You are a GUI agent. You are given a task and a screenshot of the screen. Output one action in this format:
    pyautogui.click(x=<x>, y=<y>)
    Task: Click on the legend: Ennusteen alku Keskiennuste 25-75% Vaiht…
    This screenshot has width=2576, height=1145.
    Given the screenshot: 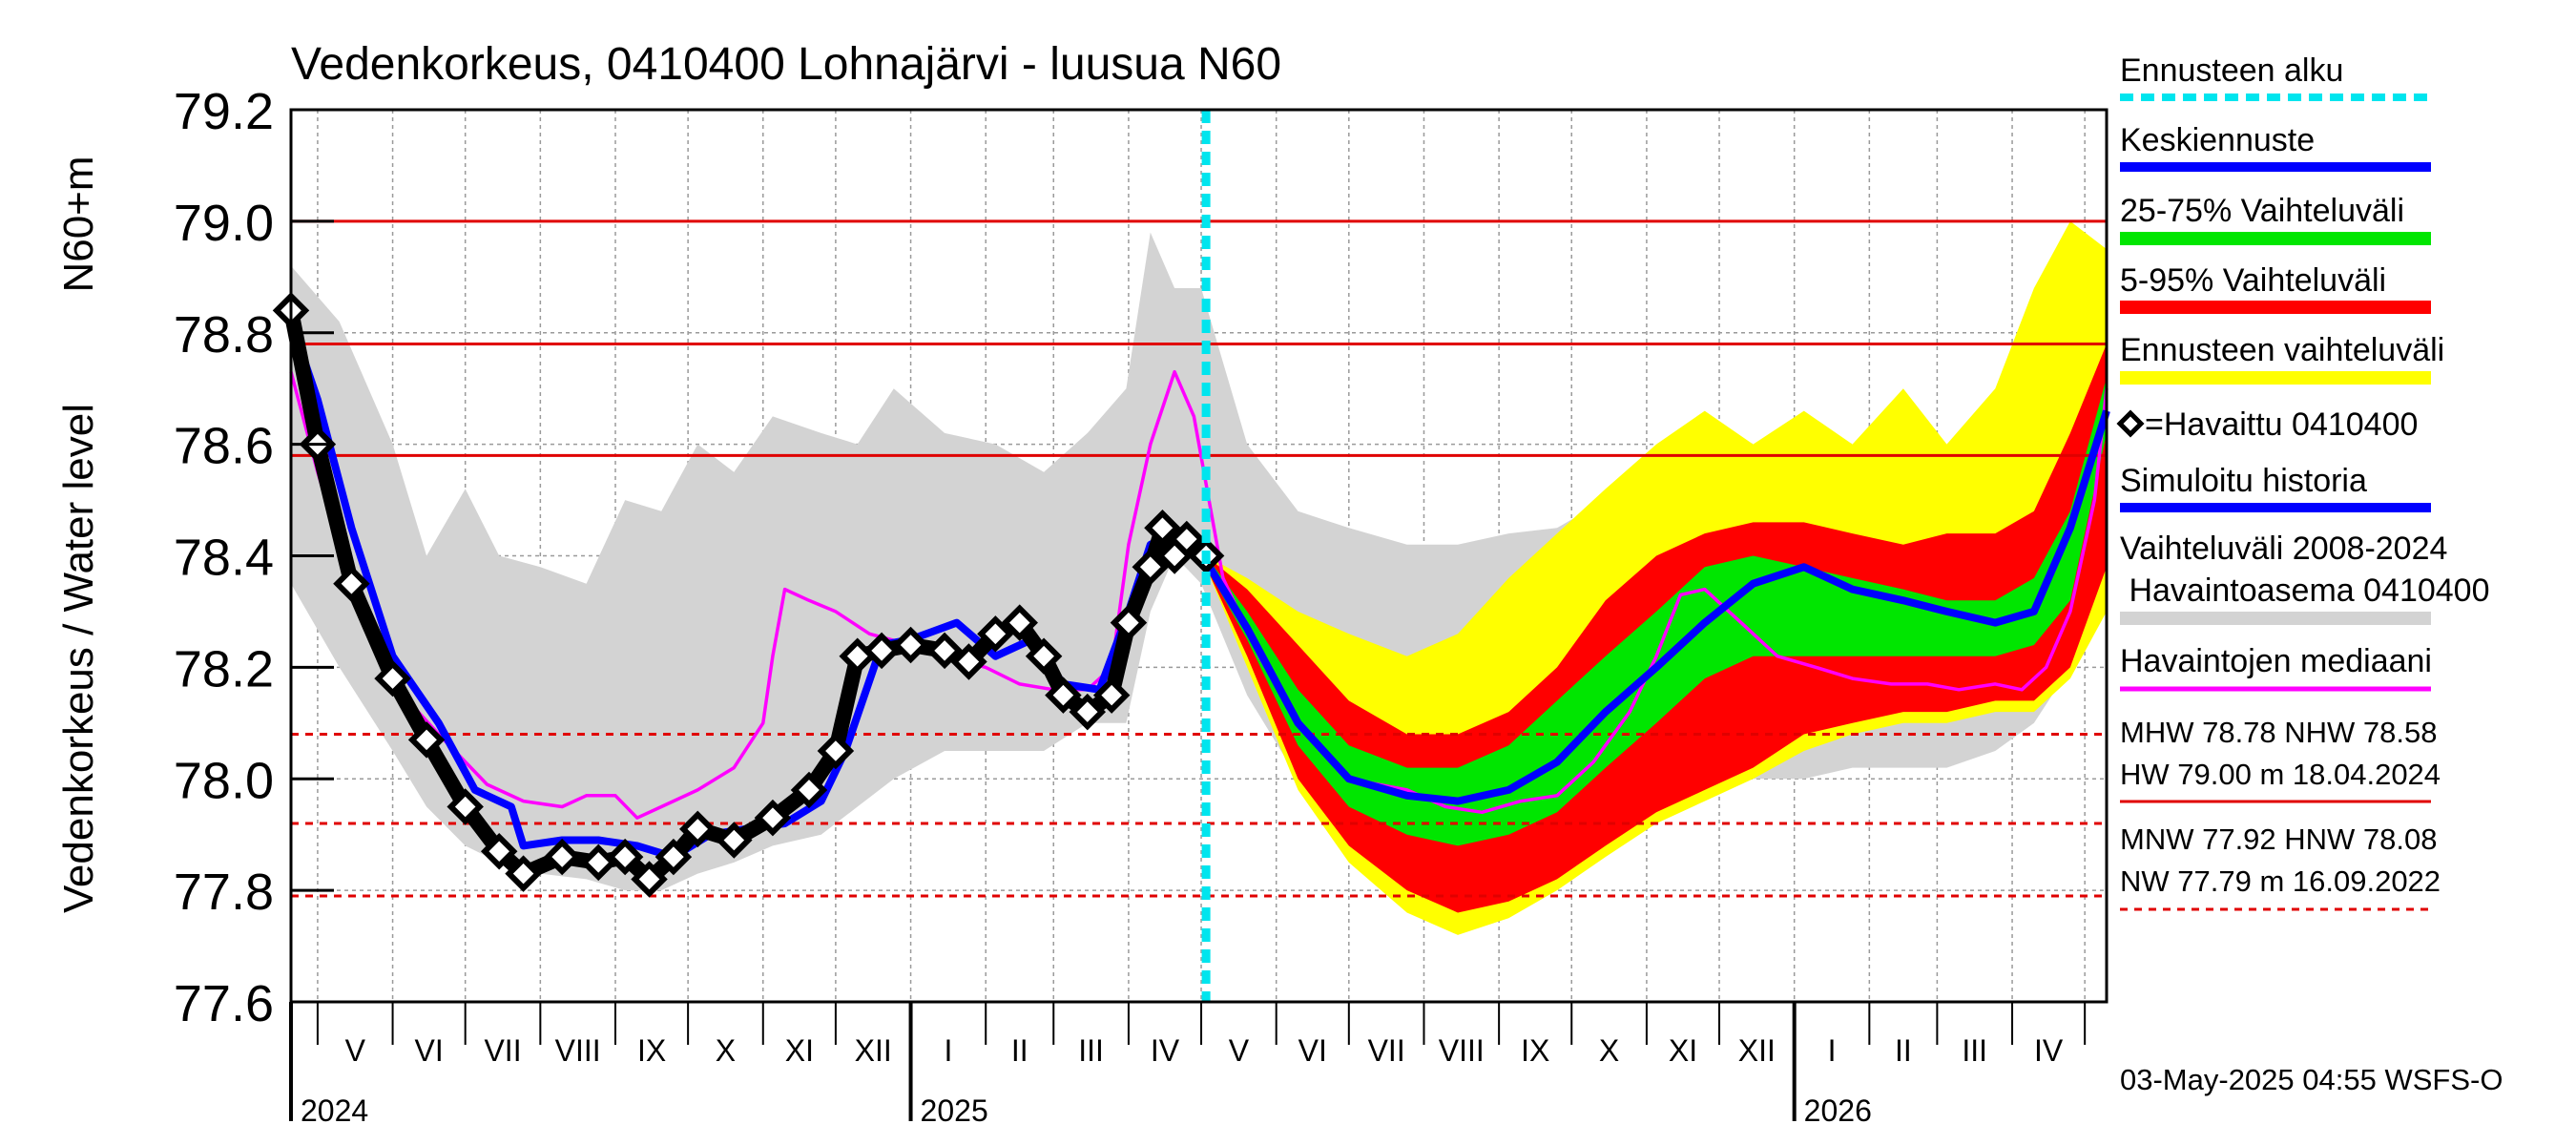 What is the action you would take?
    pyautogui.click(x=2303, y=482)
    